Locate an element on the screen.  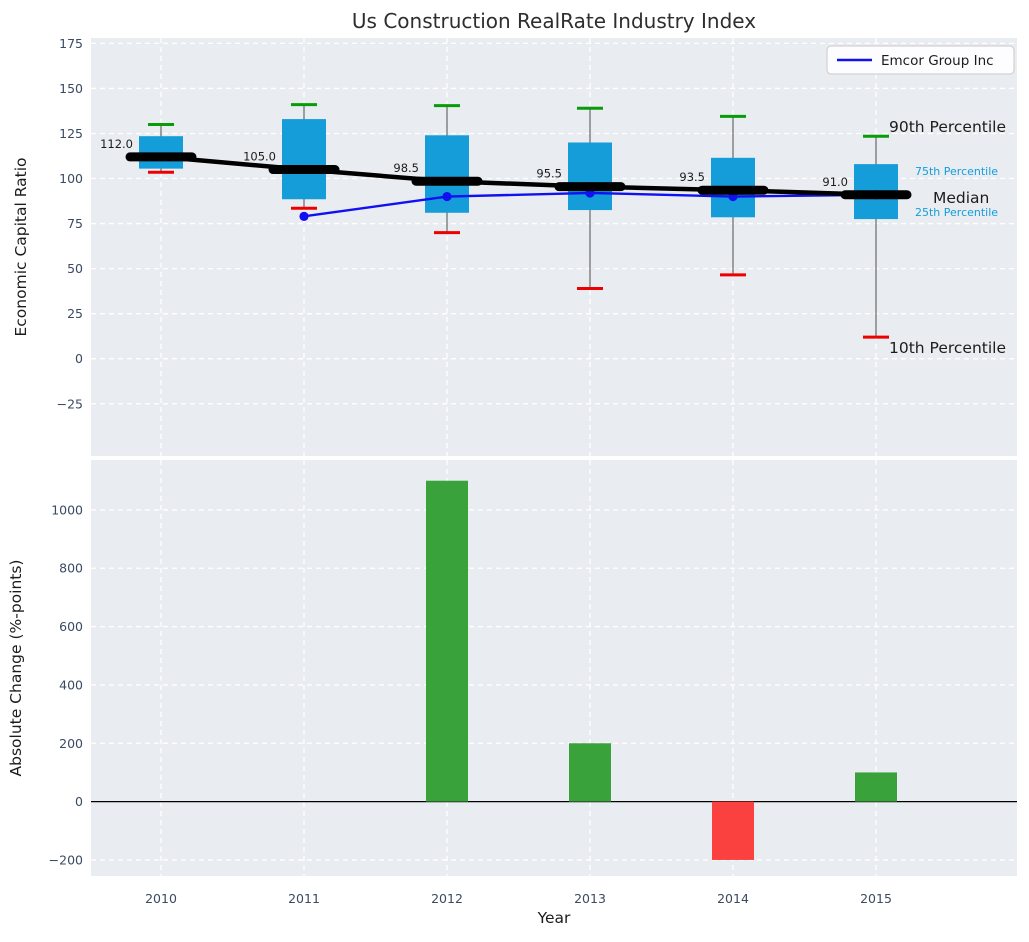
top-y-tick-label: 0 is located at coordinates (79, 358).